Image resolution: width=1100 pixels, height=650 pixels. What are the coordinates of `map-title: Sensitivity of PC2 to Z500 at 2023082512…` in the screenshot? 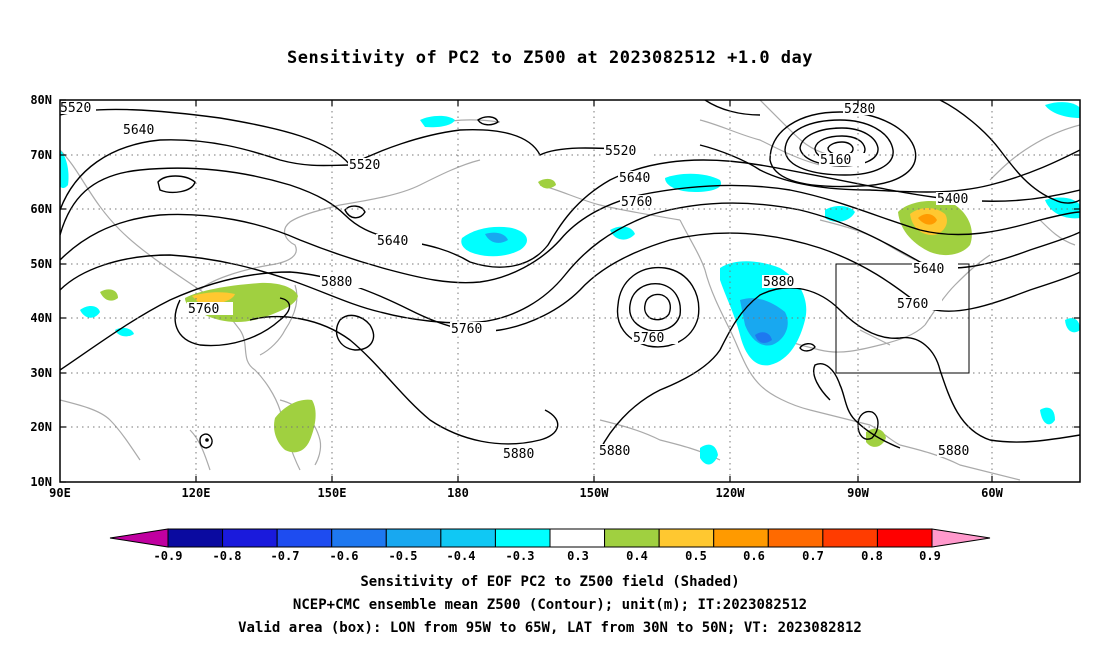 It's located at (549, 58).